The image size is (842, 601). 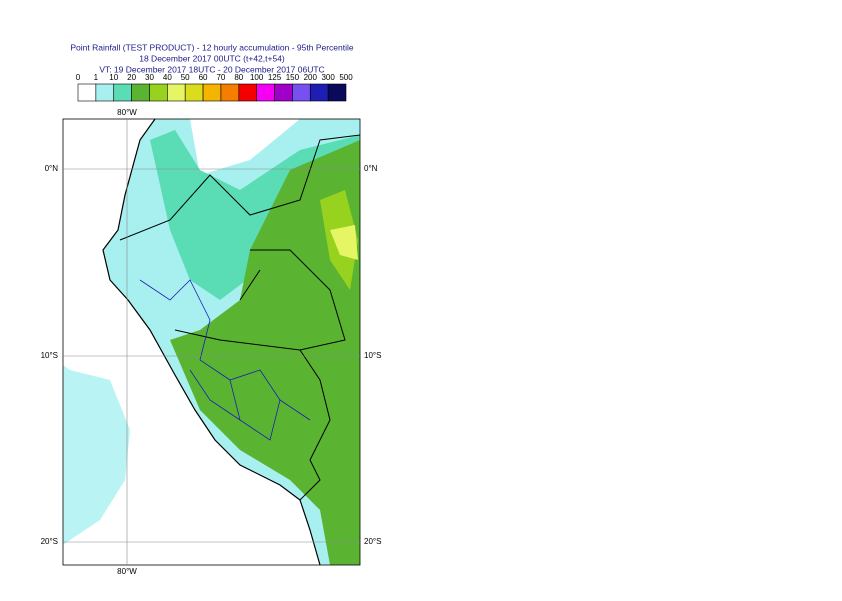 What do you see at coordinates (149, 77) in the screenshot?
I see `legend-label: 30` at bounding box center [149, 77].